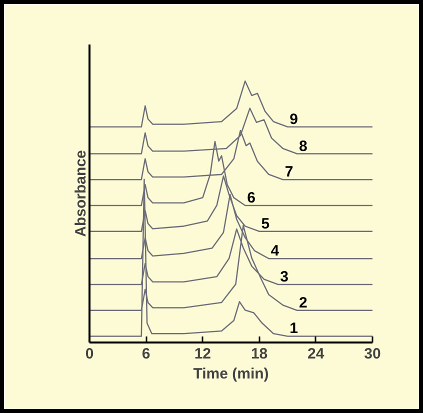 The height and width of the screenshot is (413, 423). What do you see at coordinates (89, 354) in the screenshot?
I see `x-tick-label: 0` at bounding box center [89, 354].